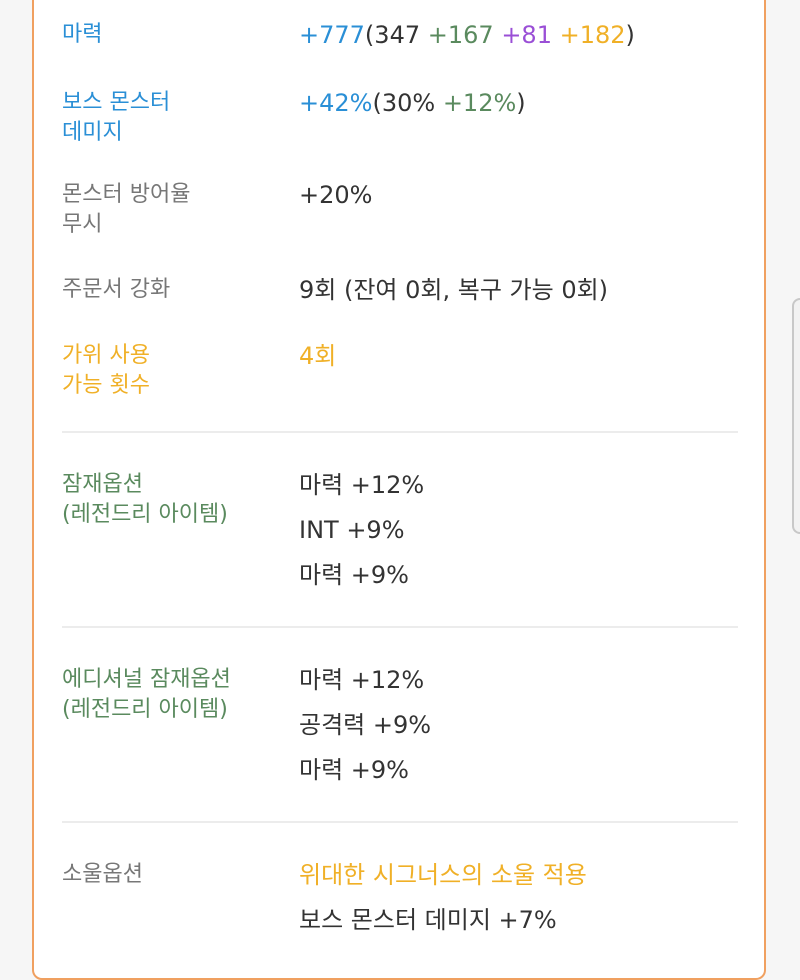  Describe the element at coordinates (592, 35) in the screenshot. I see `magic-bonus-orange: +182` at that location.